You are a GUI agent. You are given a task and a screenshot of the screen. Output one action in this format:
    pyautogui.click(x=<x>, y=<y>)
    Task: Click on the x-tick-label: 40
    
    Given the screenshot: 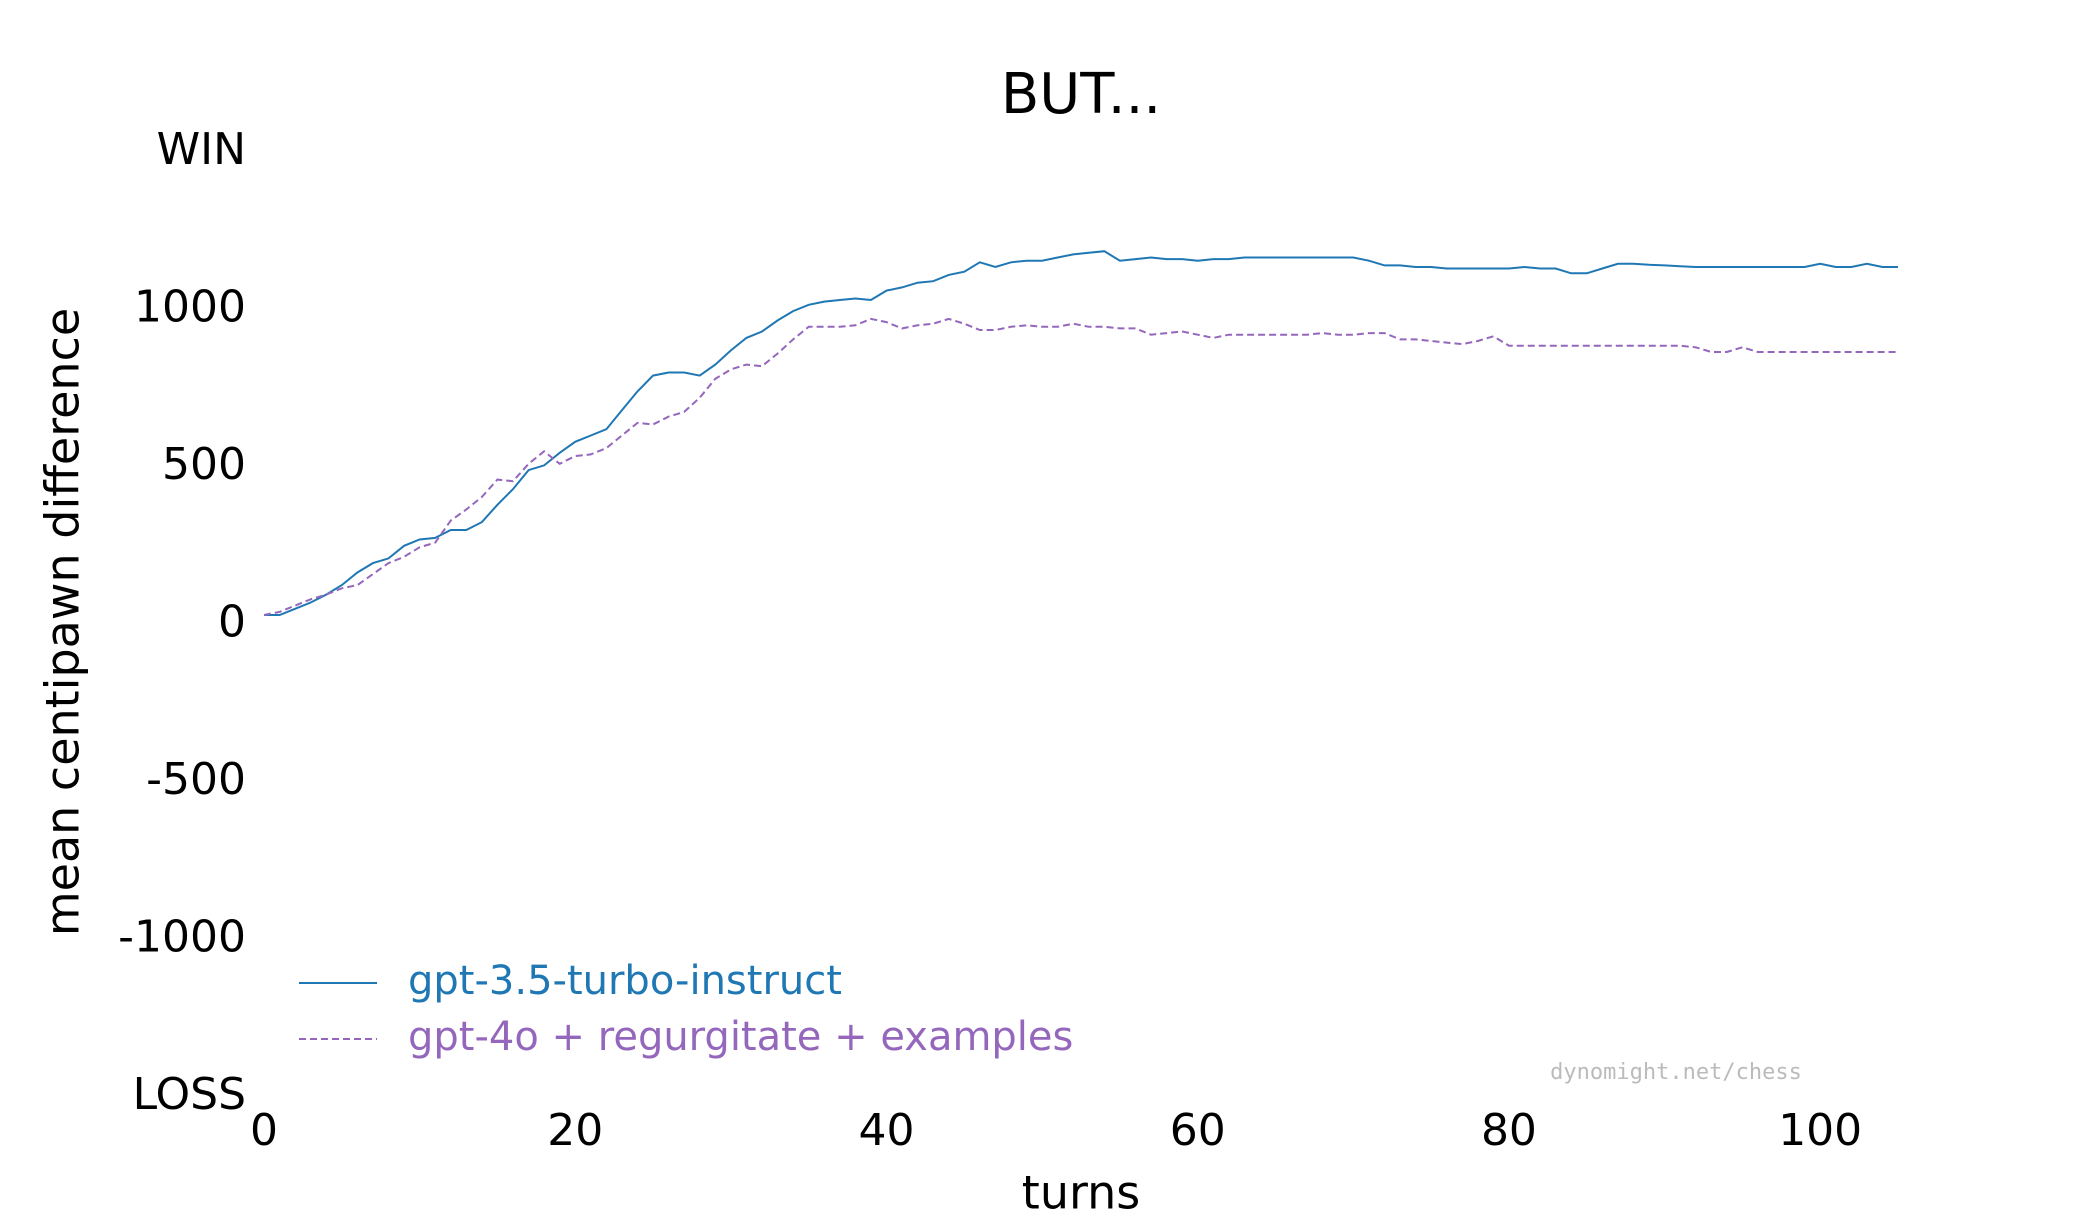 What is the action you would take?
    pyautogui.click(x=886, y=1130)
    